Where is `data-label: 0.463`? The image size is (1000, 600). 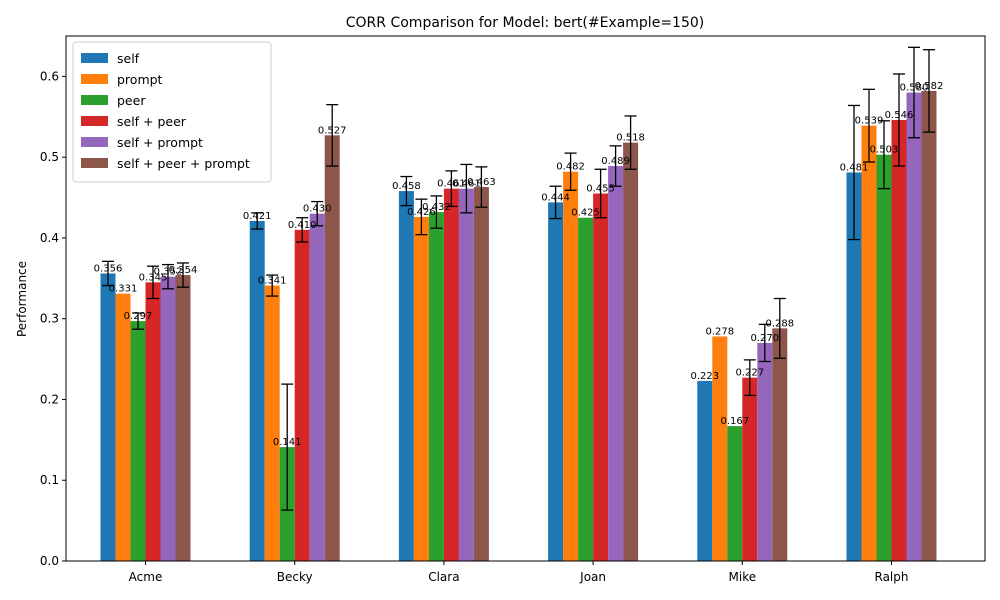
data-label: 0.463 is located at coordinates (481, 182).